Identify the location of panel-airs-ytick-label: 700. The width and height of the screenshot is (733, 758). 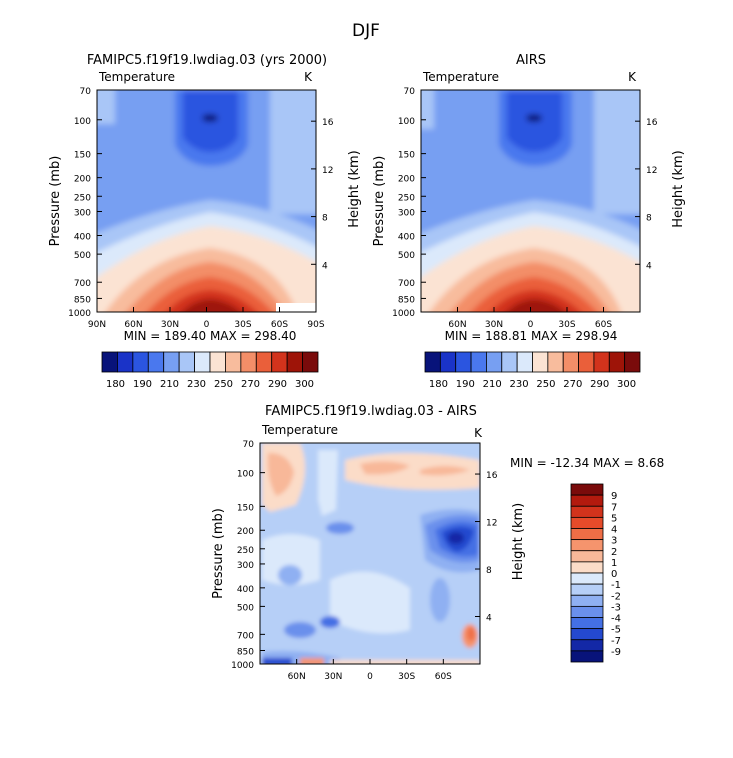
(406, 284).